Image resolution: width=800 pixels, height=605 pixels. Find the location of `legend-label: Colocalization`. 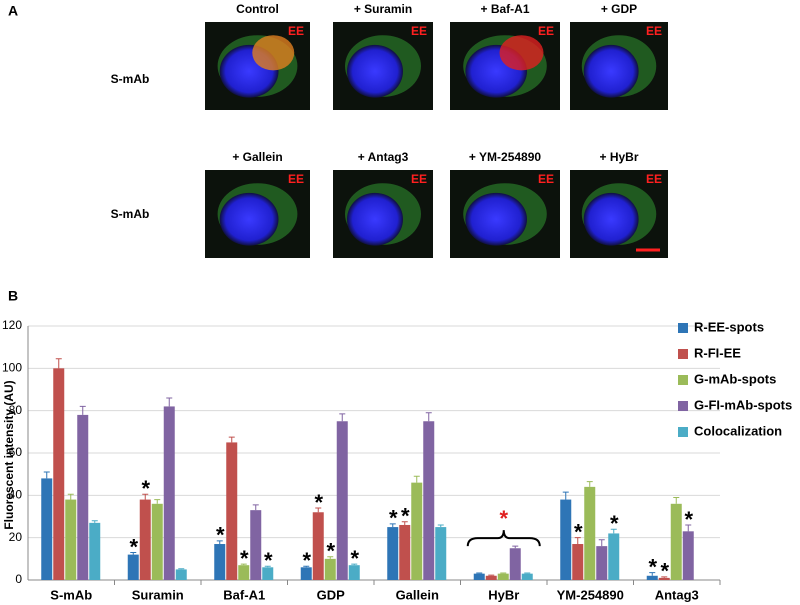

legend-label: Colocalization is located at coordinates (738, 430).